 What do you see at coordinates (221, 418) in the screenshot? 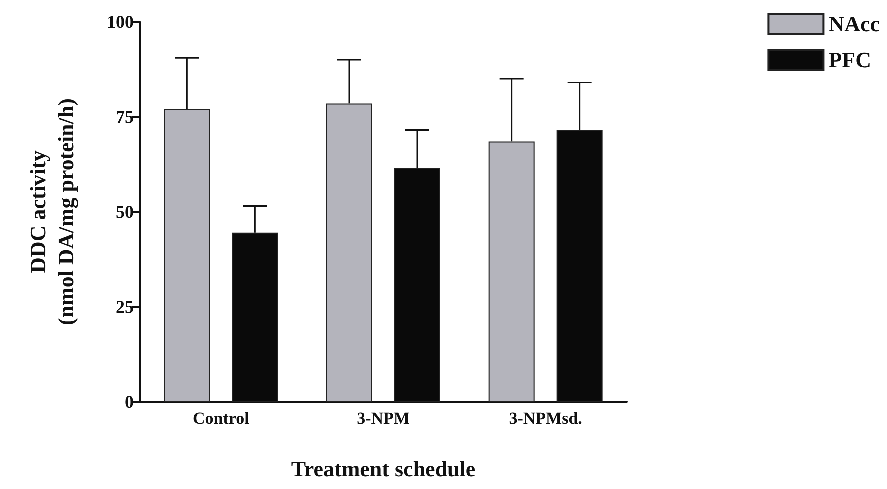
I see `x-tick-label: Control` at bounding box center [221, 418].